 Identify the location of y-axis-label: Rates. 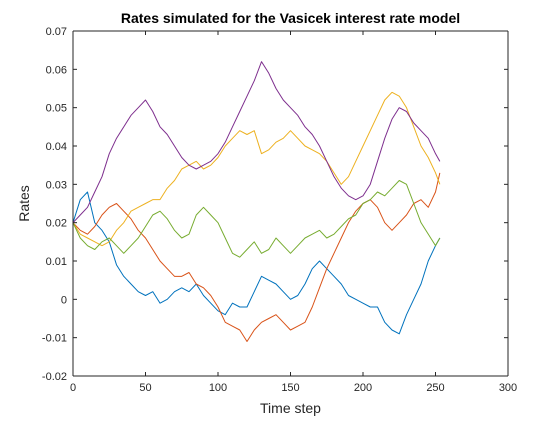
(24, 203).